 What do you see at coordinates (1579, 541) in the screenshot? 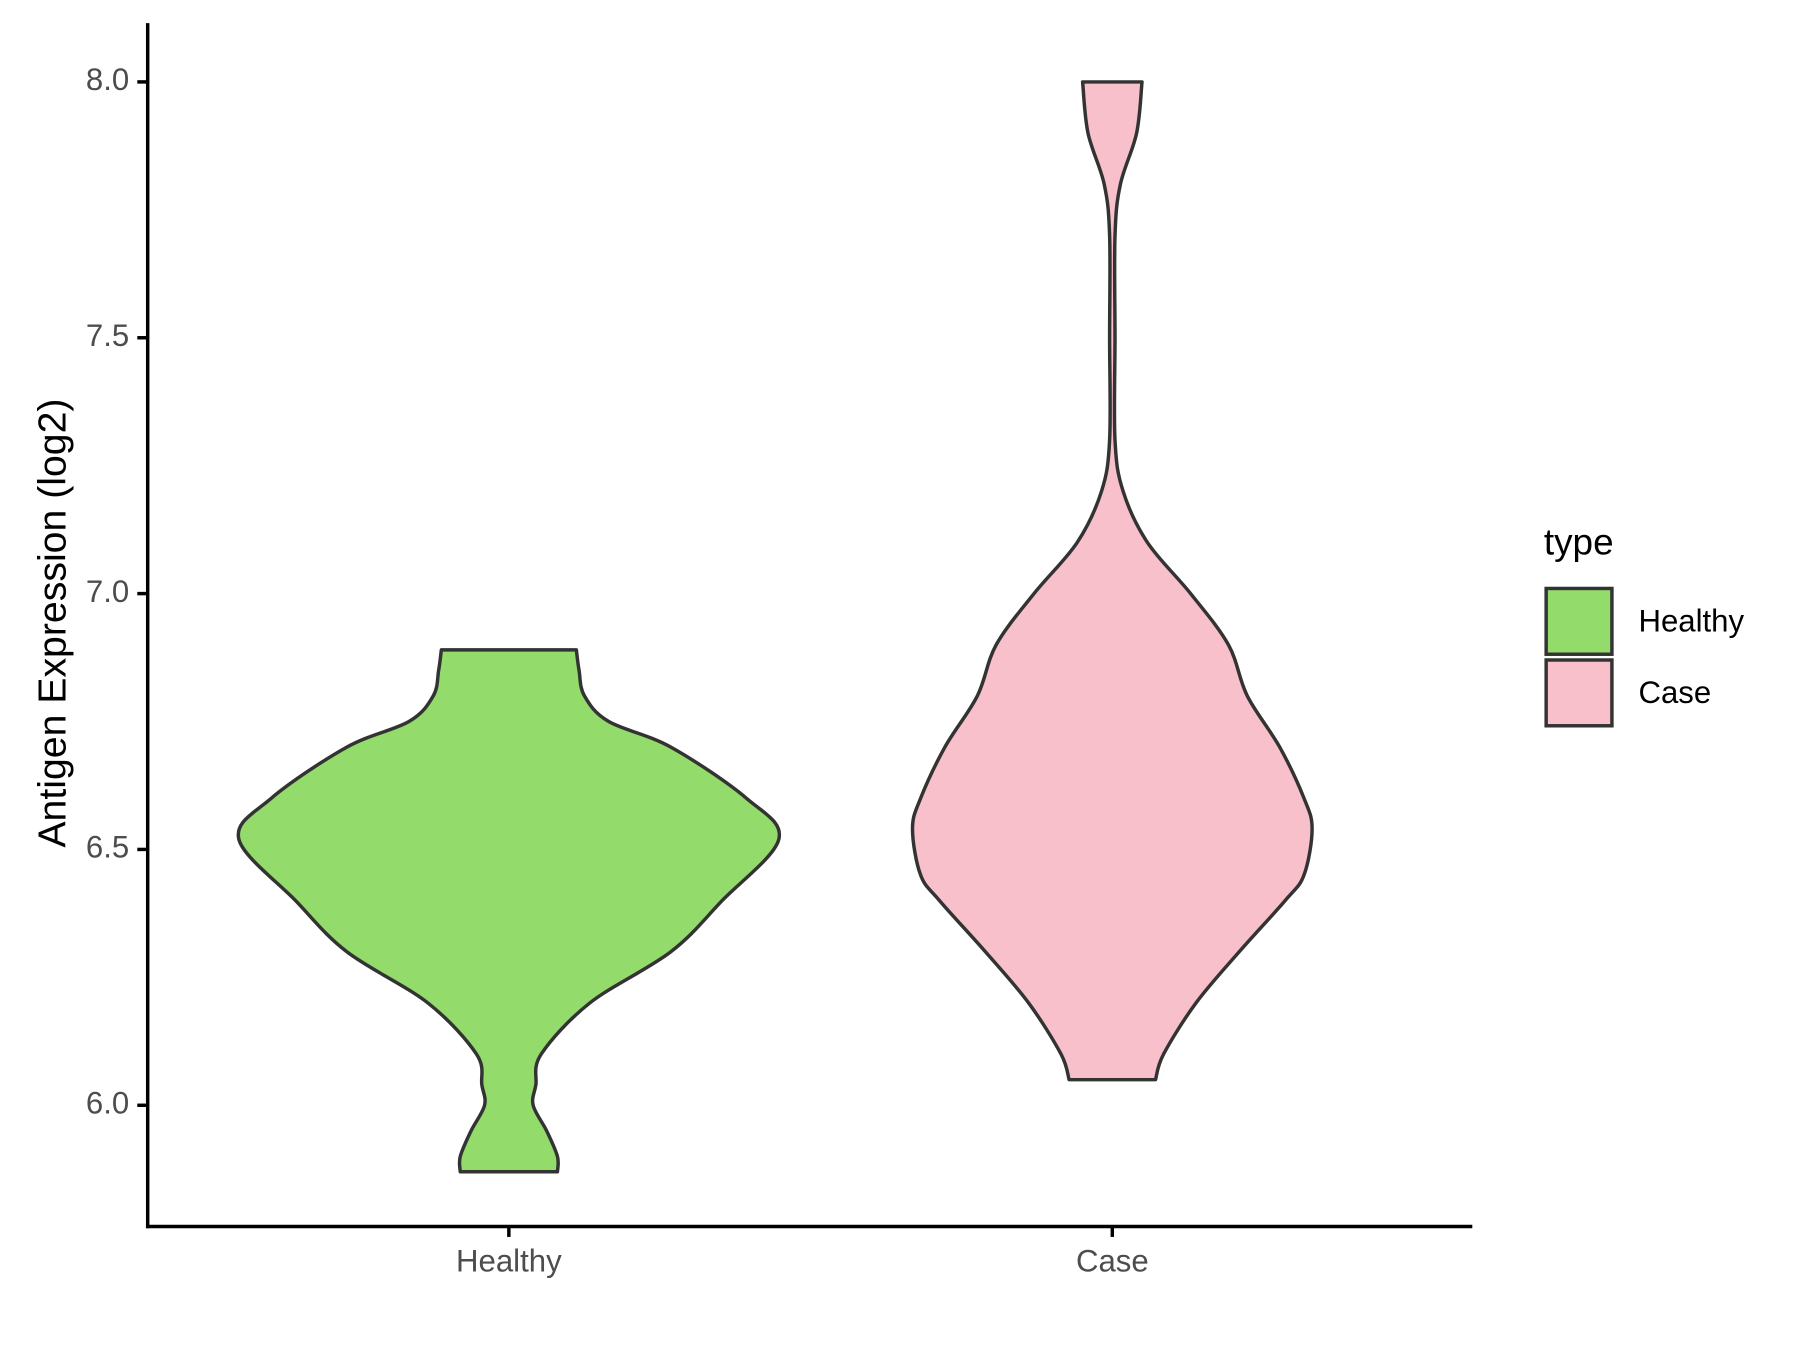
I see `legend-title: type` at bounding box center [1579, 541].